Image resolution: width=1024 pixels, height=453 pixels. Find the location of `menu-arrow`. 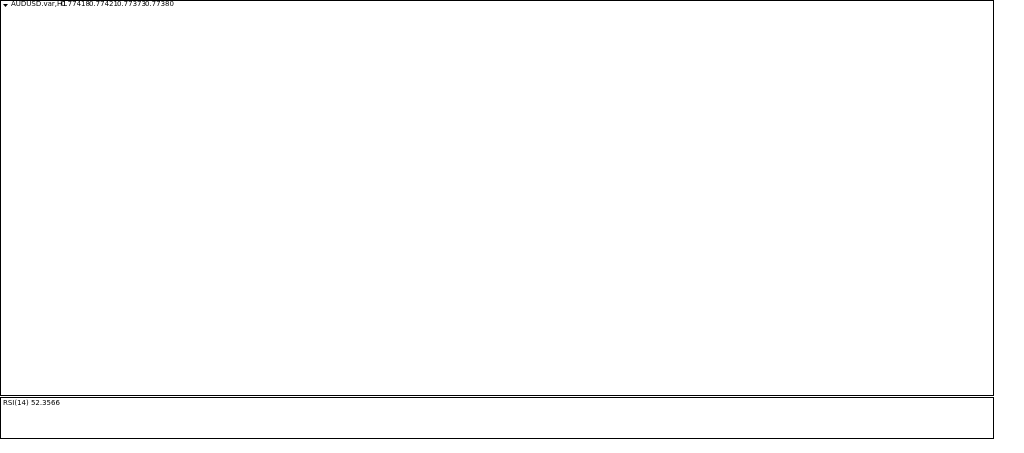

menu-arrow is located at coordinates (5, 5).